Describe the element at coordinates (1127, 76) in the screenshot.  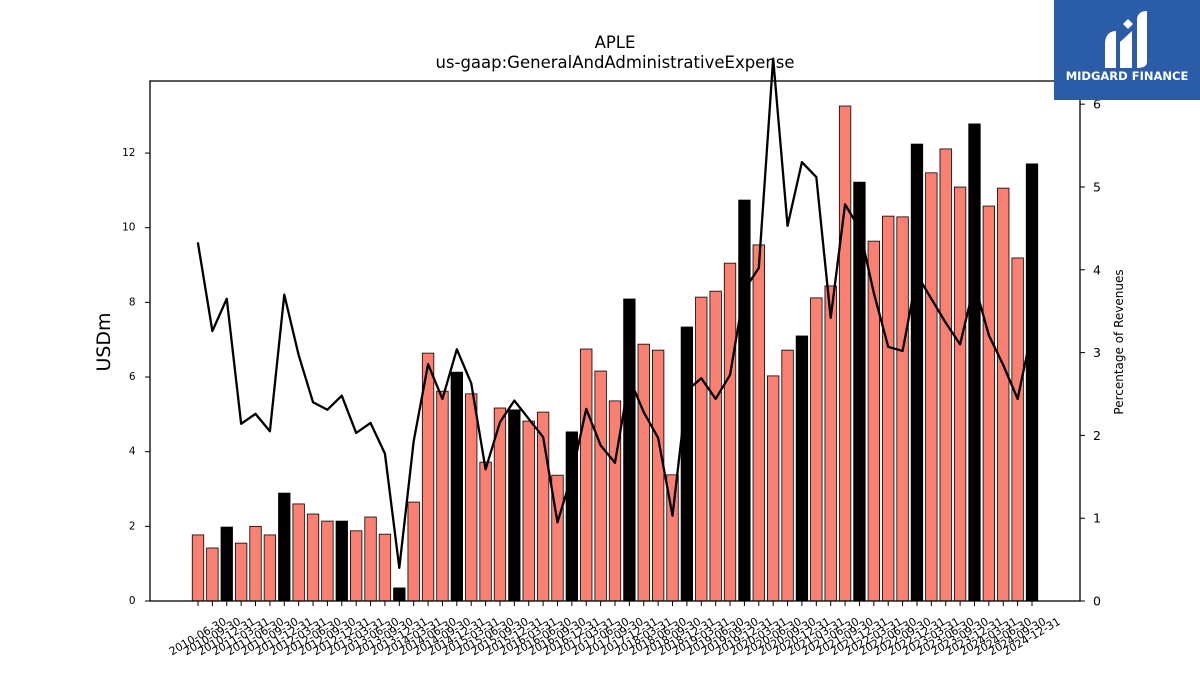
I see `logo-text: MIDGARD FINANCE` at that location.